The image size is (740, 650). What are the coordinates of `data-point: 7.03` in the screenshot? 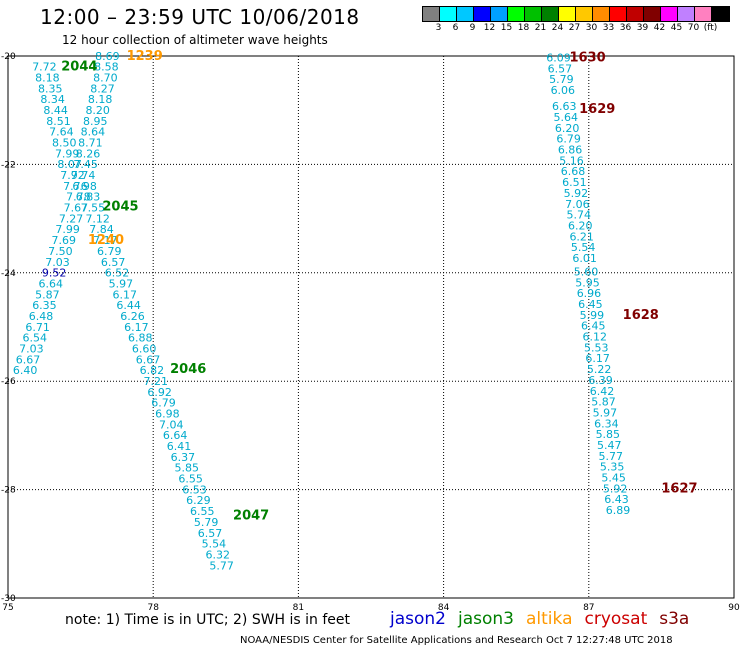 It's located at (57, 262).